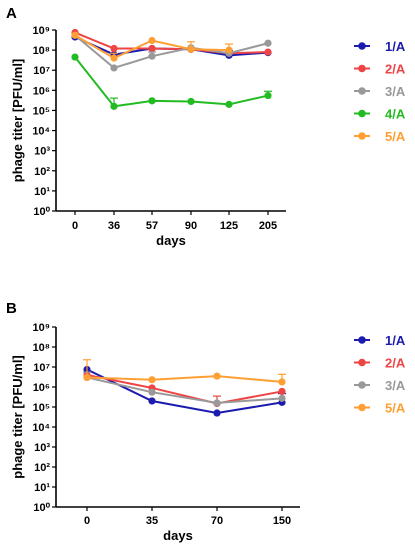  What do you see at coordinates (41, 71) in the screenshot?
I see `y-tick-label: 10⁷` at bounding box center [41, 71].